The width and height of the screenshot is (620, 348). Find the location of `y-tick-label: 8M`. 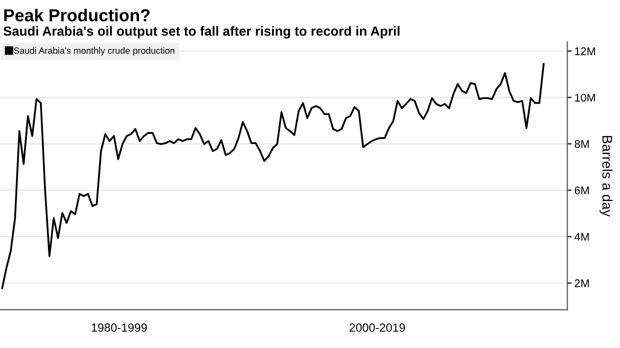

y-tick-label: 8M is located at coordinates (581, 144).